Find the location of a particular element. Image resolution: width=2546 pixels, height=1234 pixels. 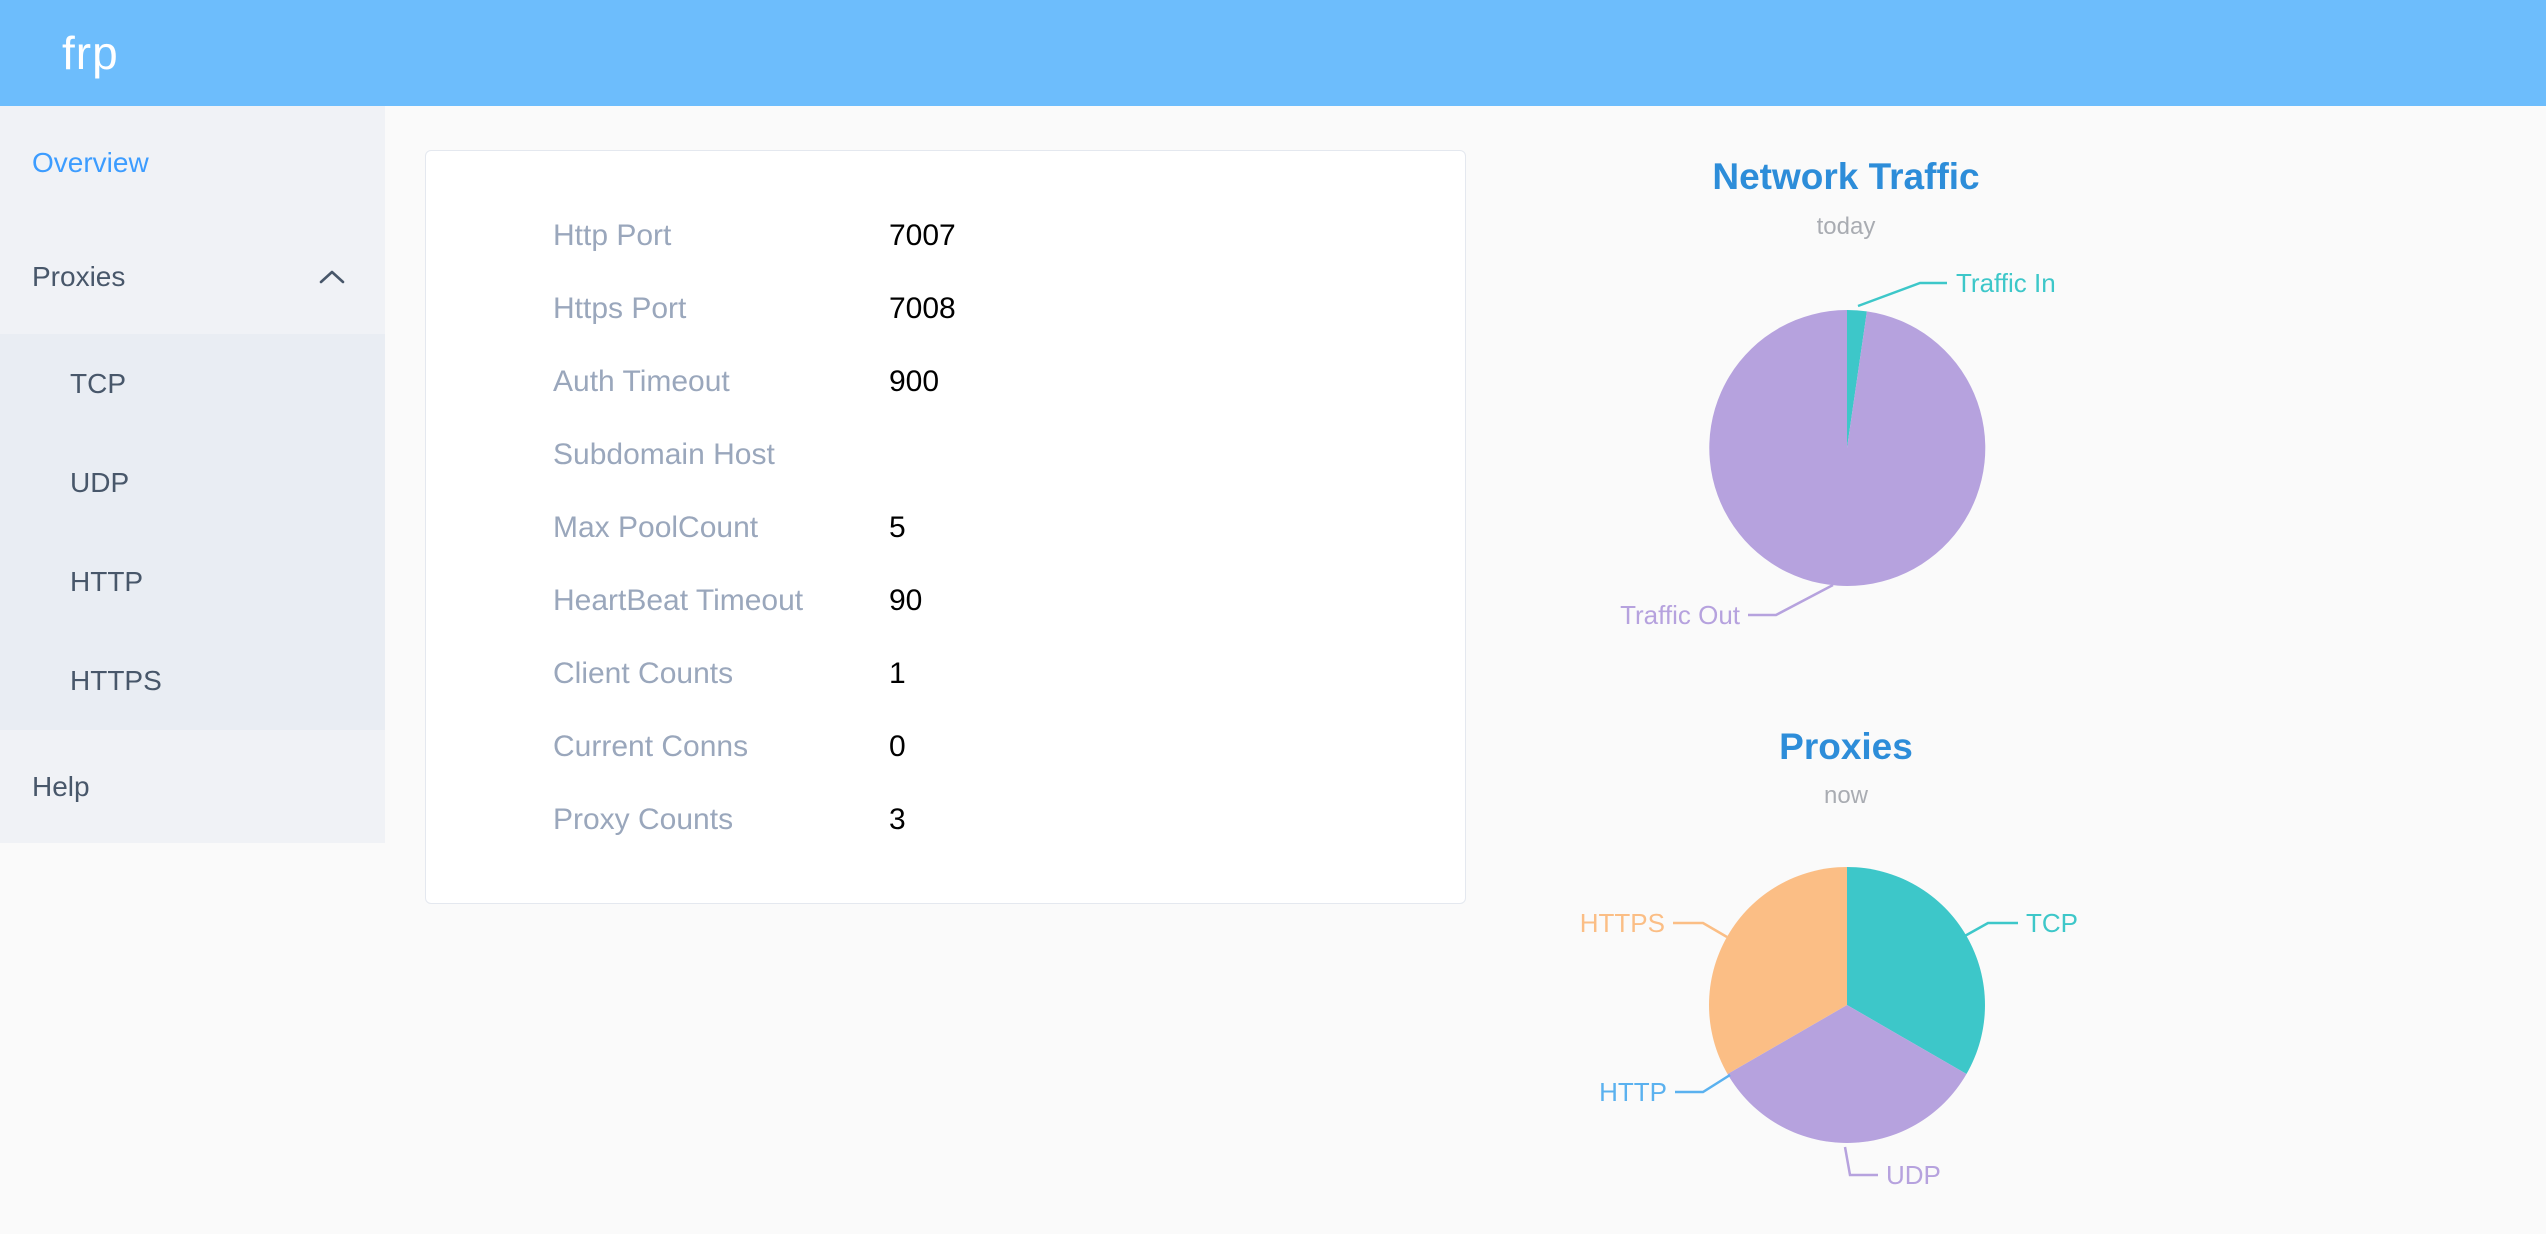

config-label: Client Counts is located at coordinates (643, 673).